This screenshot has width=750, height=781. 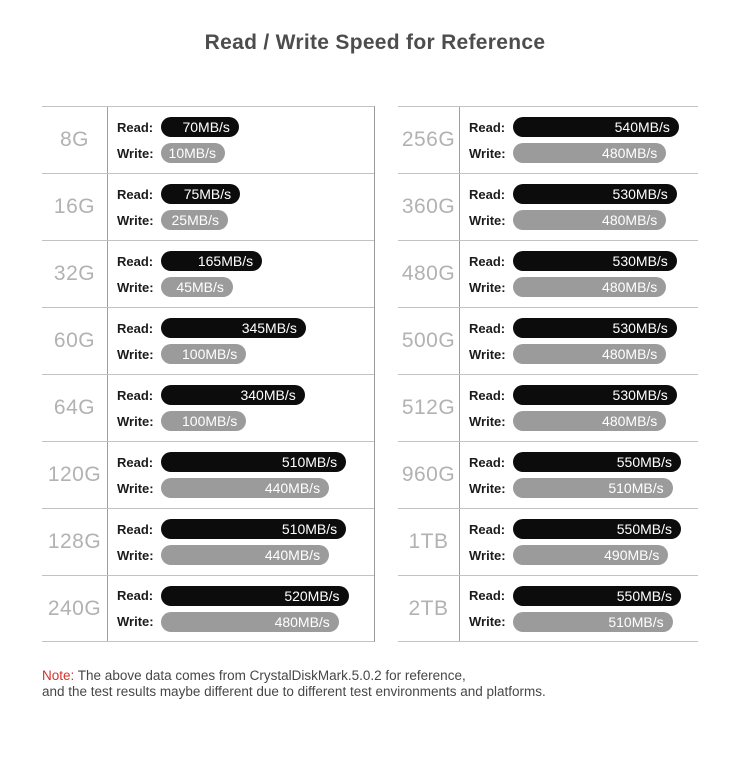 What do you see at coordinates (197, 287) in the screenshot?
I see `write-bar: 45MB/s` at bounding box center [197, 287].